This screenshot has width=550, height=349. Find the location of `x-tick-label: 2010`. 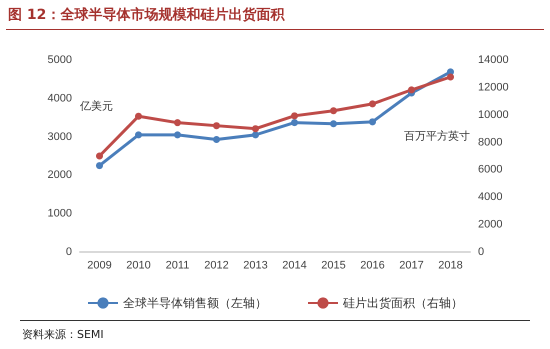

x-tick-label: 2010 is located at coordinates (138, 266).